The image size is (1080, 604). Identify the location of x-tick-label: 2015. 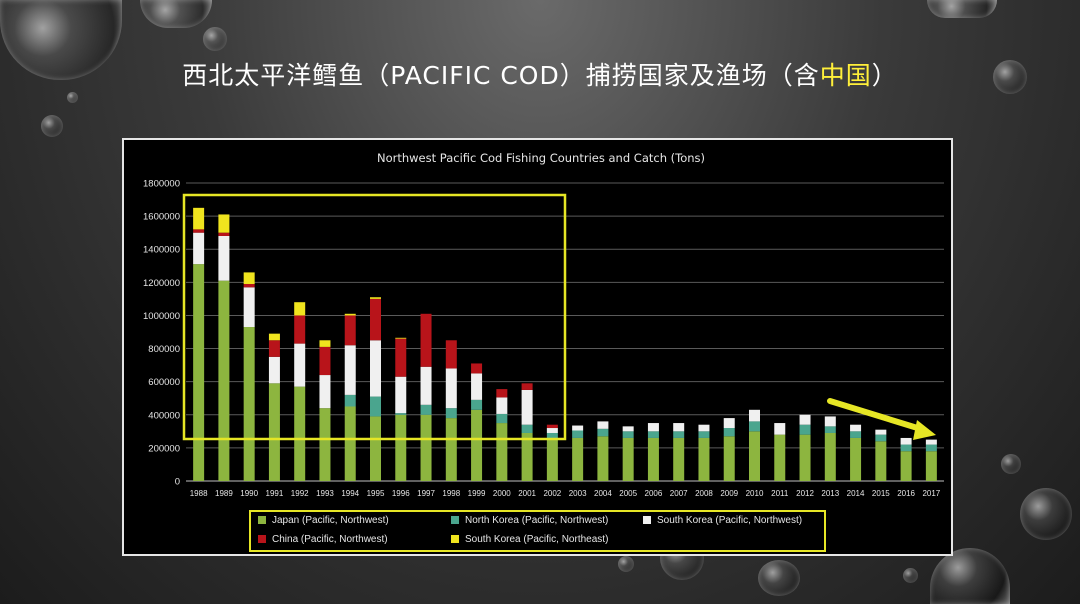
(881, 493).